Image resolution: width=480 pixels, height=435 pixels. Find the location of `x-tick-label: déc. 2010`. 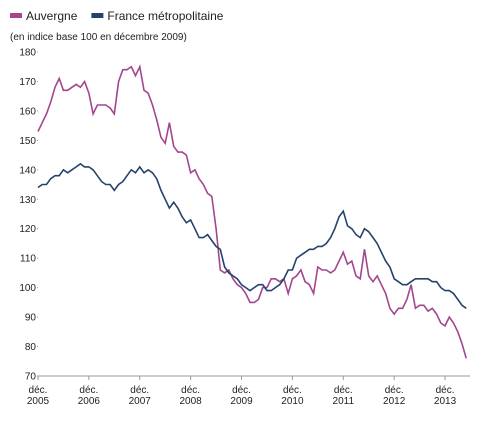

x-tick-label: déc. 2010 is located at coordinates (292, 396).